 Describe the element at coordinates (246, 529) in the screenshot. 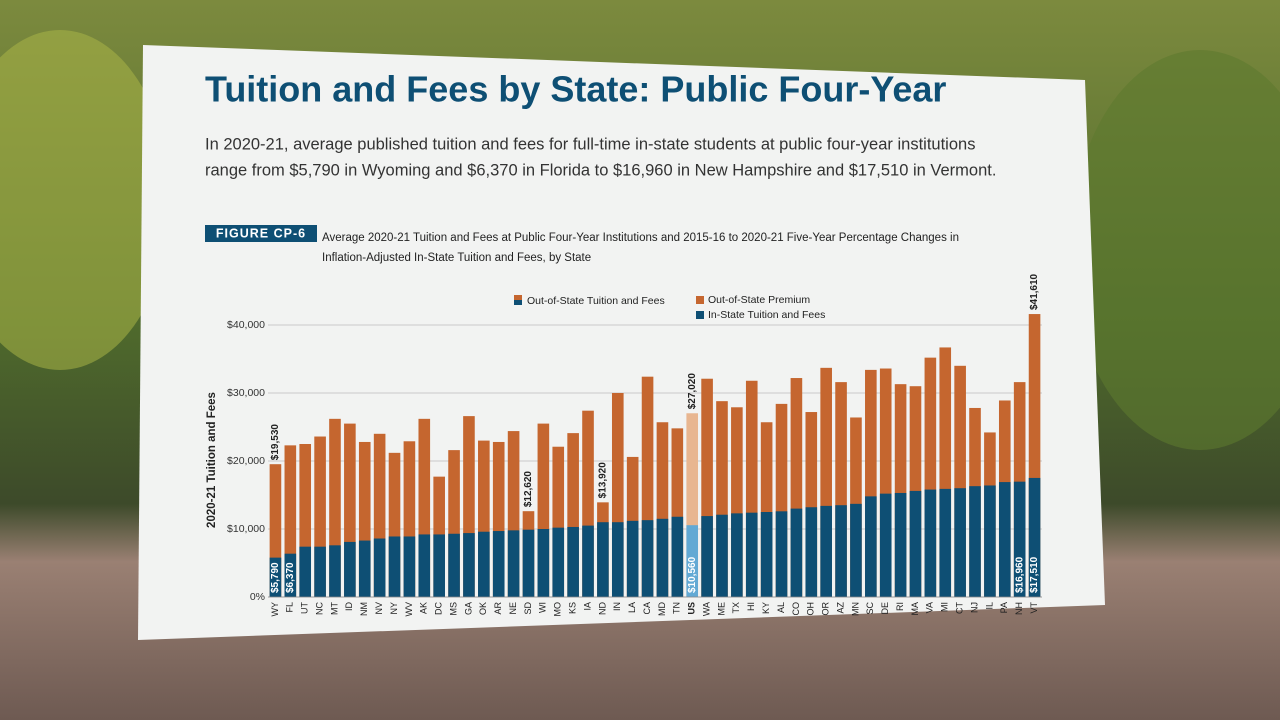

I see `y-tick-label: $10,000` at that location.